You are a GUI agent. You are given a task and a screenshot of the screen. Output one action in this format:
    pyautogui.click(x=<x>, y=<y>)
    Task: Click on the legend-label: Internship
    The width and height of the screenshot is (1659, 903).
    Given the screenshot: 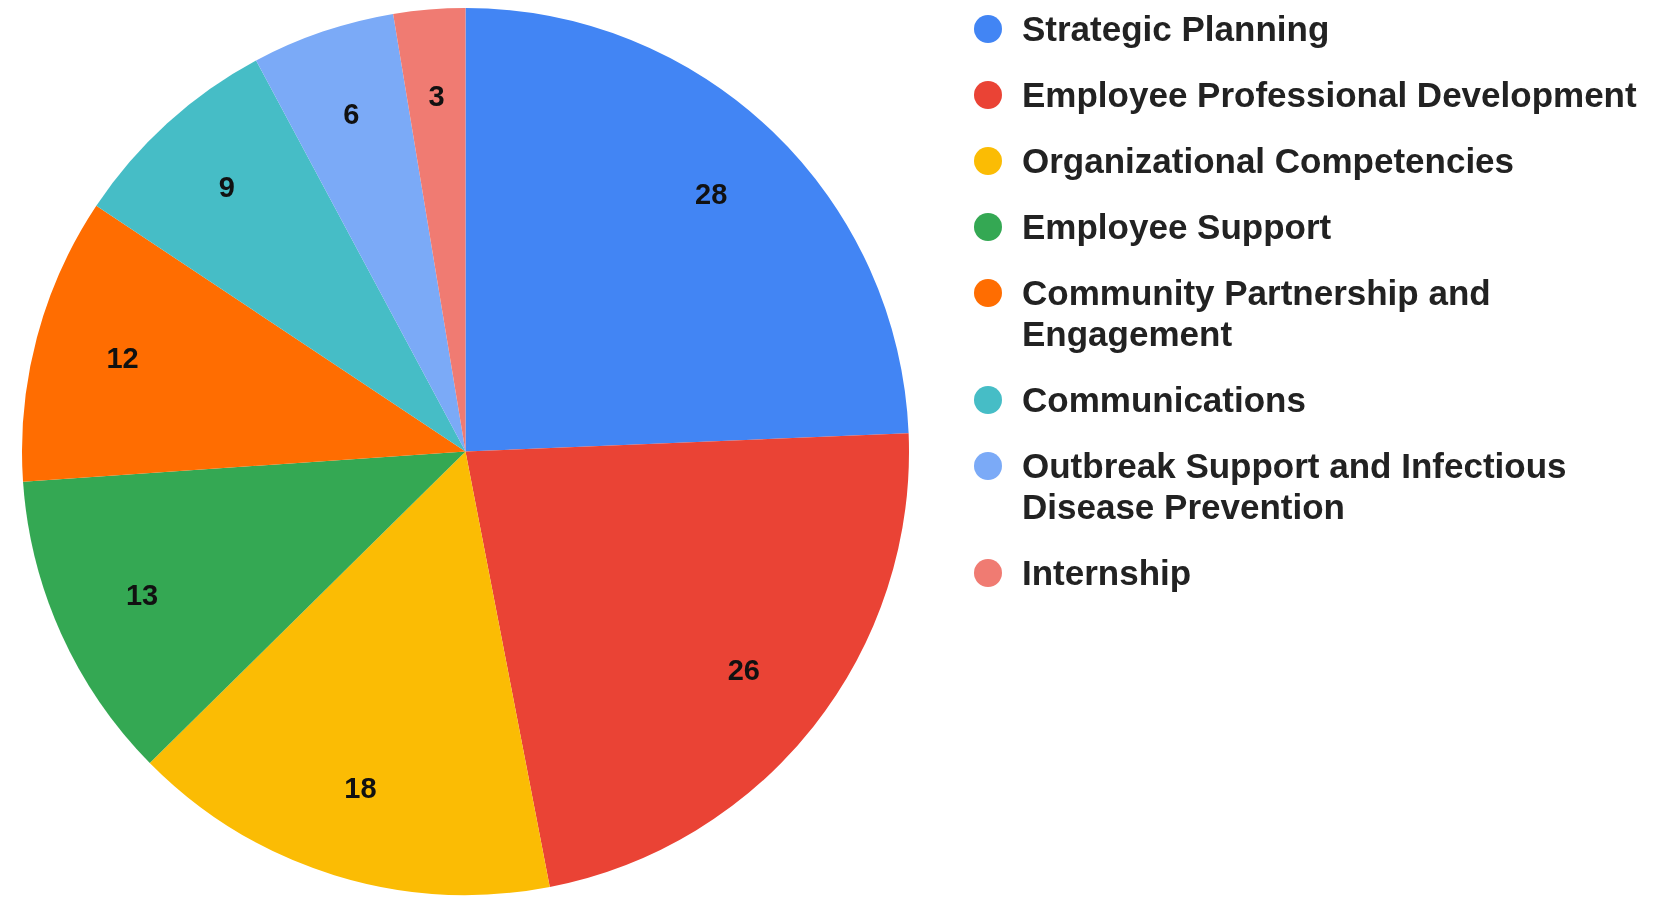 What is the action you would take?
    pyautogui.click(x=1107, y=572)
    